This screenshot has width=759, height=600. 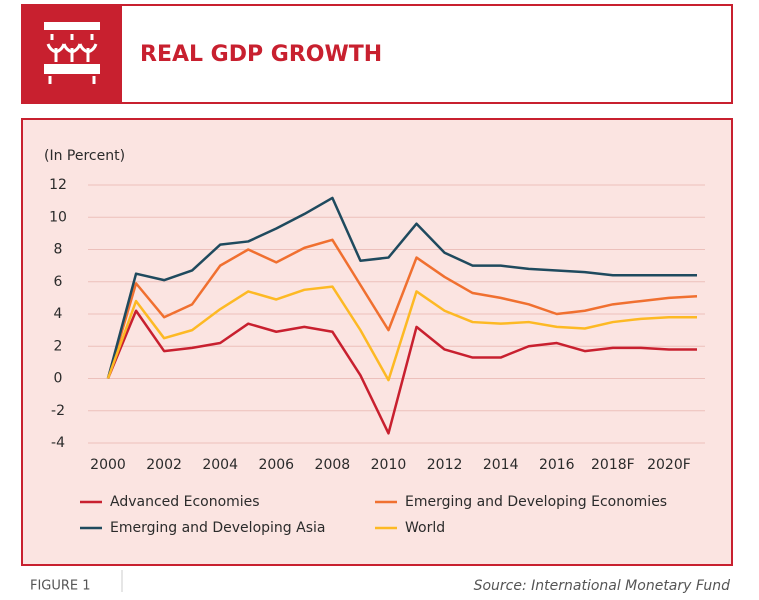 I want to click on x-tick-label: 2012, so click(x=445, y=465).